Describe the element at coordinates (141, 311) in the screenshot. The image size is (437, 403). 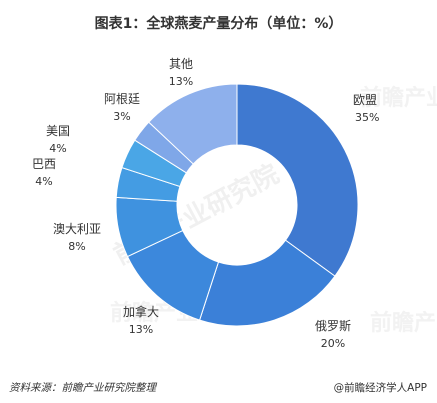
I see `slice-label: 加拿大` at that location.